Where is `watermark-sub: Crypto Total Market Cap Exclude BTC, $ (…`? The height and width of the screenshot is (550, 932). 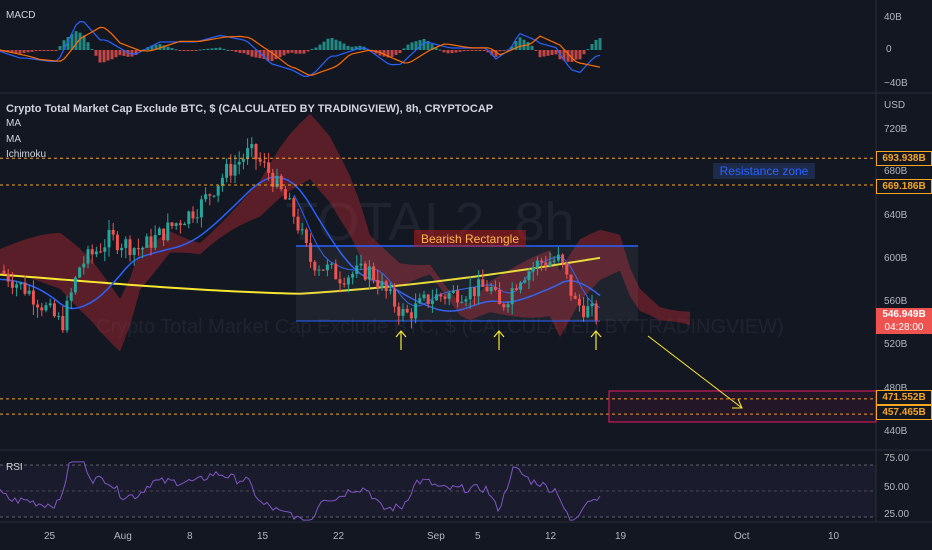
watermark-sub: Crypto Total Market Cap Exclude BTC, $ (… is located at coordinates (440, 327).